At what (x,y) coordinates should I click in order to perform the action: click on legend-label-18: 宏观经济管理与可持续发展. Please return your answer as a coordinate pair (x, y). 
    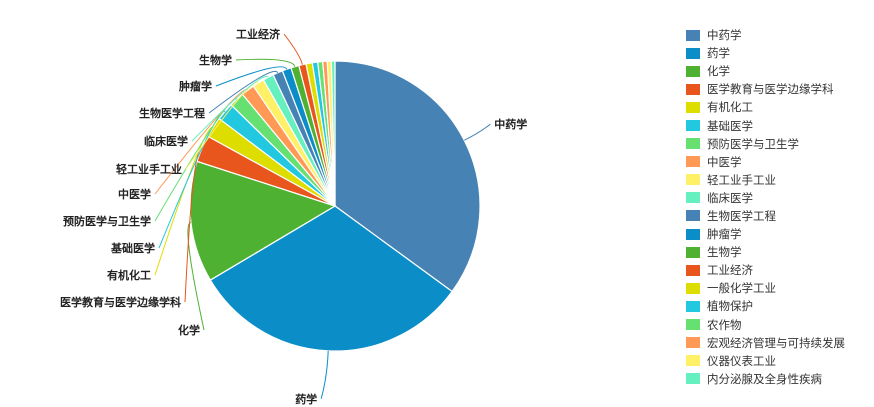
    Looking at the image, I should click on (776, 342).